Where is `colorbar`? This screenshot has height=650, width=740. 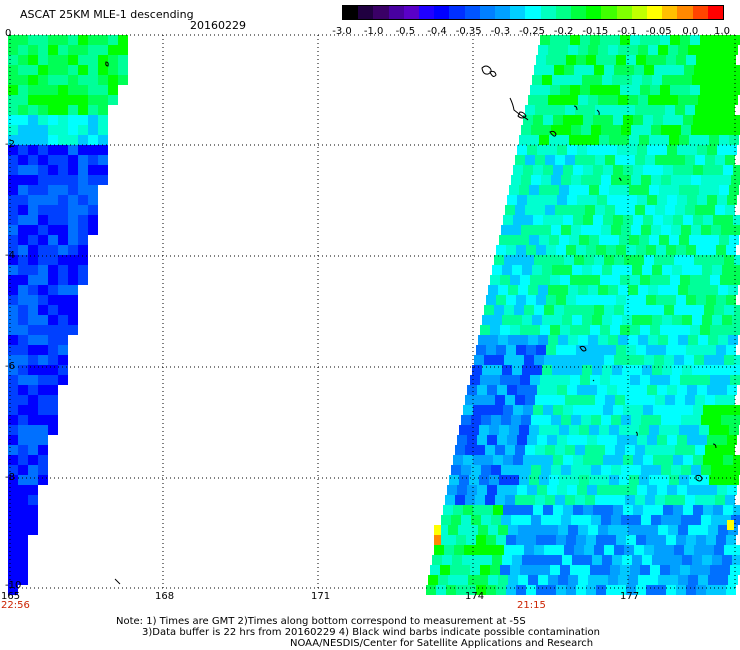
colorbar is located at coordinates (533, 12).